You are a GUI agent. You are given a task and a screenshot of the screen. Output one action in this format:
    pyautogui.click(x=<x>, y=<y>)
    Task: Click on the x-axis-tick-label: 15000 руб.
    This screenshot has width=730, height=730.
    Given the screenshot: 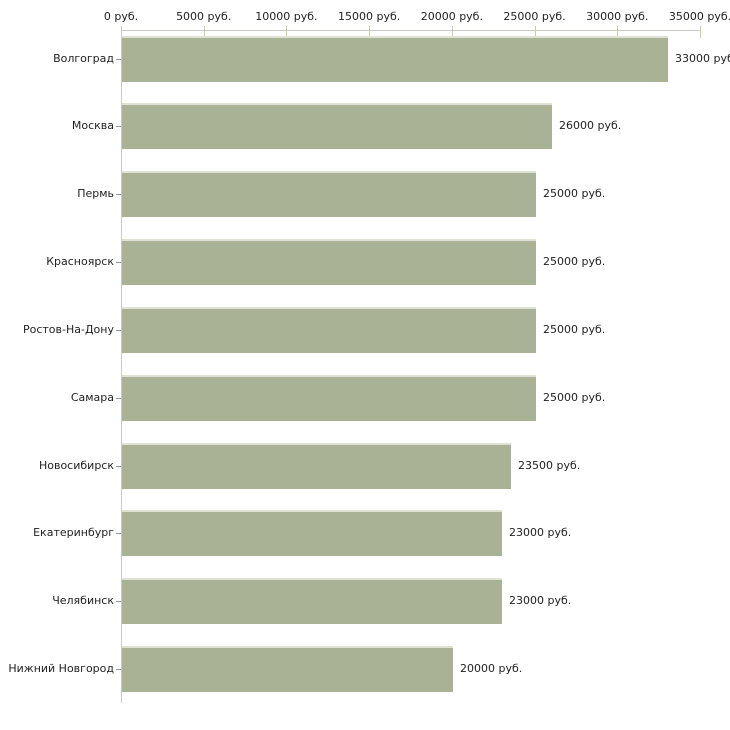 What is the action you would take?
    pyautogui.click(x=369, y=16)
    